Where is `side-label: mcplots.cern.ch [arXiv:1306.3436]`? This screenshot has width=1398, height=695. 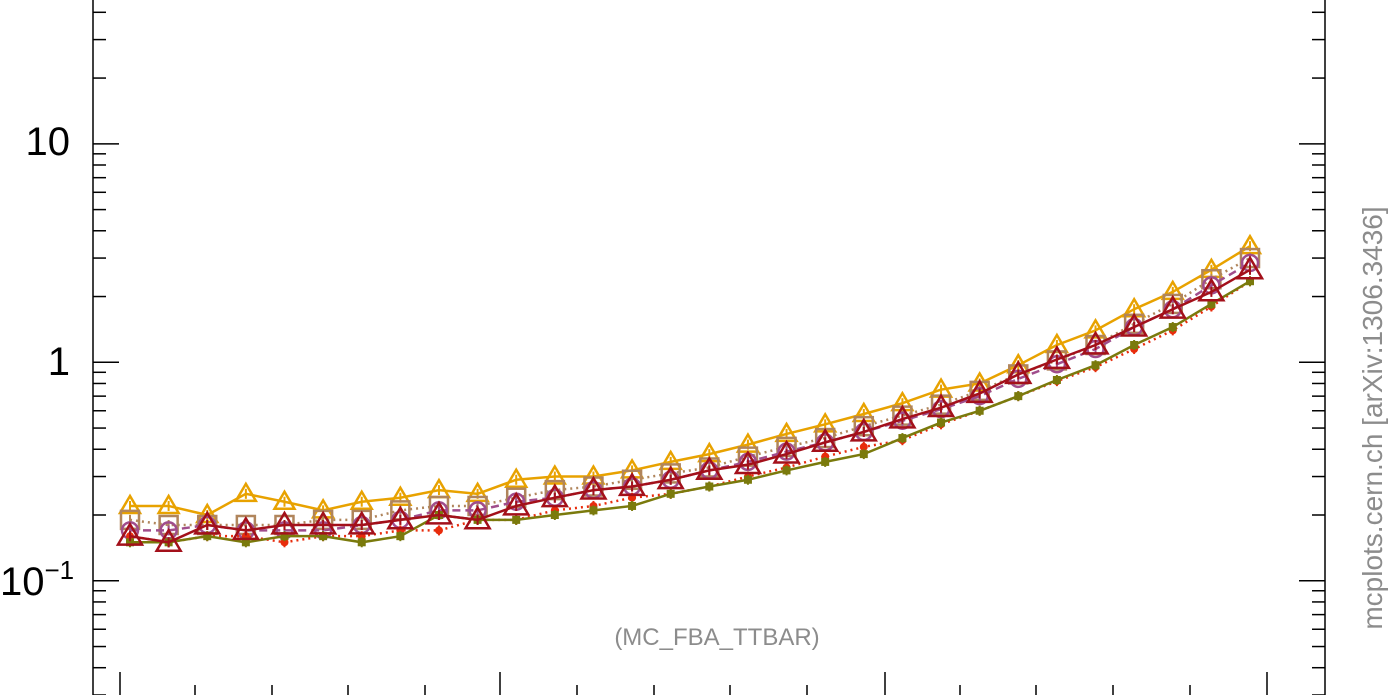 side-label: mcplots.cern.ch [arXiv:1306.3436] is located at coordinates (1372, 417).